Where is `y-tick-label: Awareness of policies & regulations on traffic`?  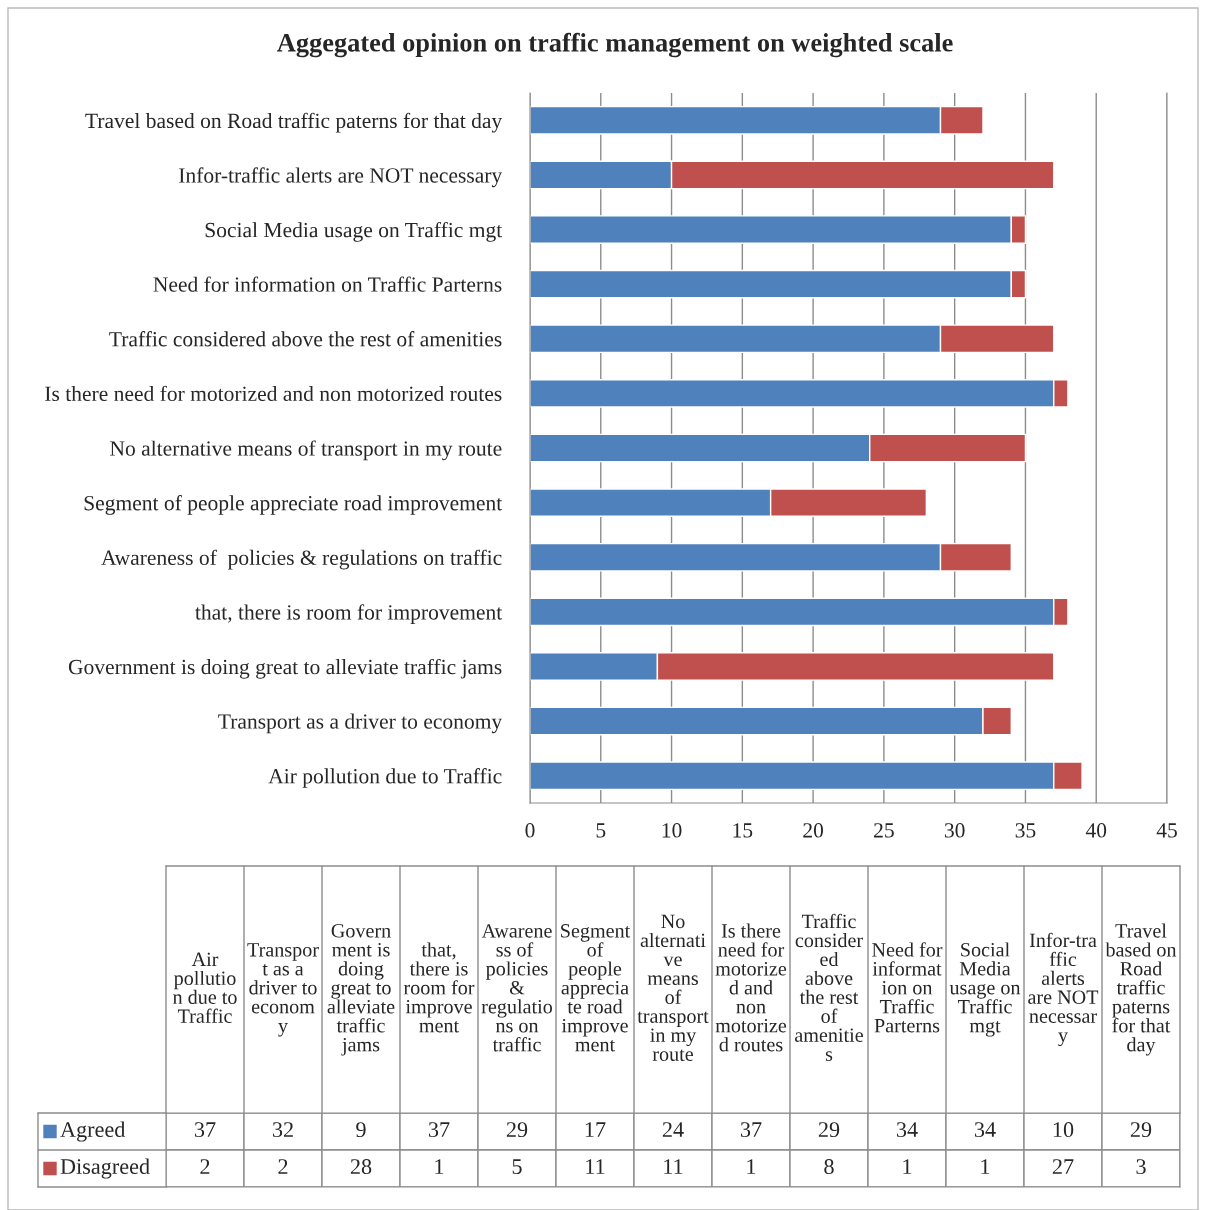
y-tick-label: Awareness of policies & regulations on traffic is located at coordinates (301, 559).